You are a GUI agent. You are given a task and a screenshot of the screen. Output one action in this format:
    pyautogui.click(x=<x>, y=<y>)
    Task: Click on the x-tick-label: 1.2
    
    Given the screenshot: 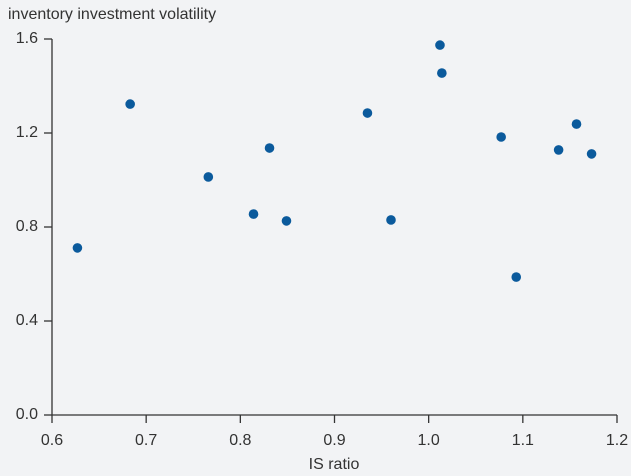 What is the action you would take?
    pyautogui.click(x=617, y=440)
    